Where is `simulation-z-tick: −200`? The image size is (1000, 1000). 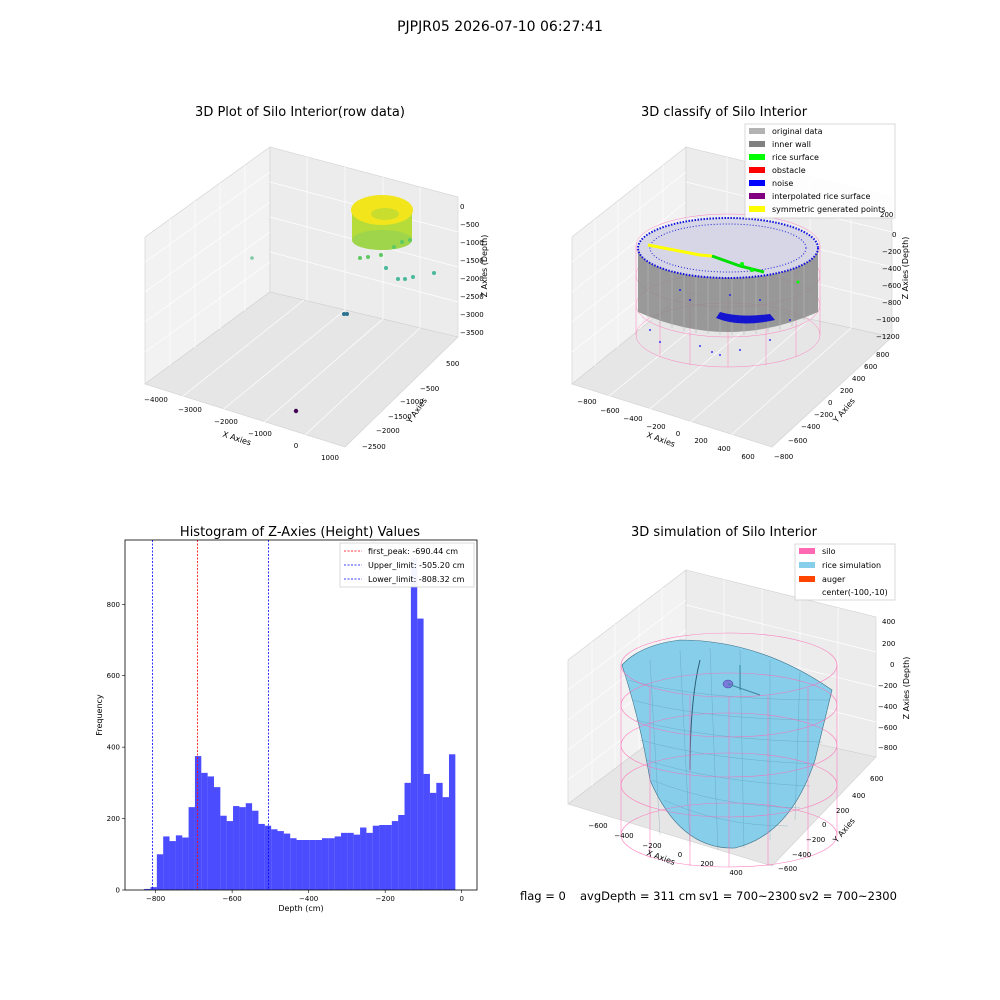
simulation-z-tick: −200 is located at coordinates (887, 686).